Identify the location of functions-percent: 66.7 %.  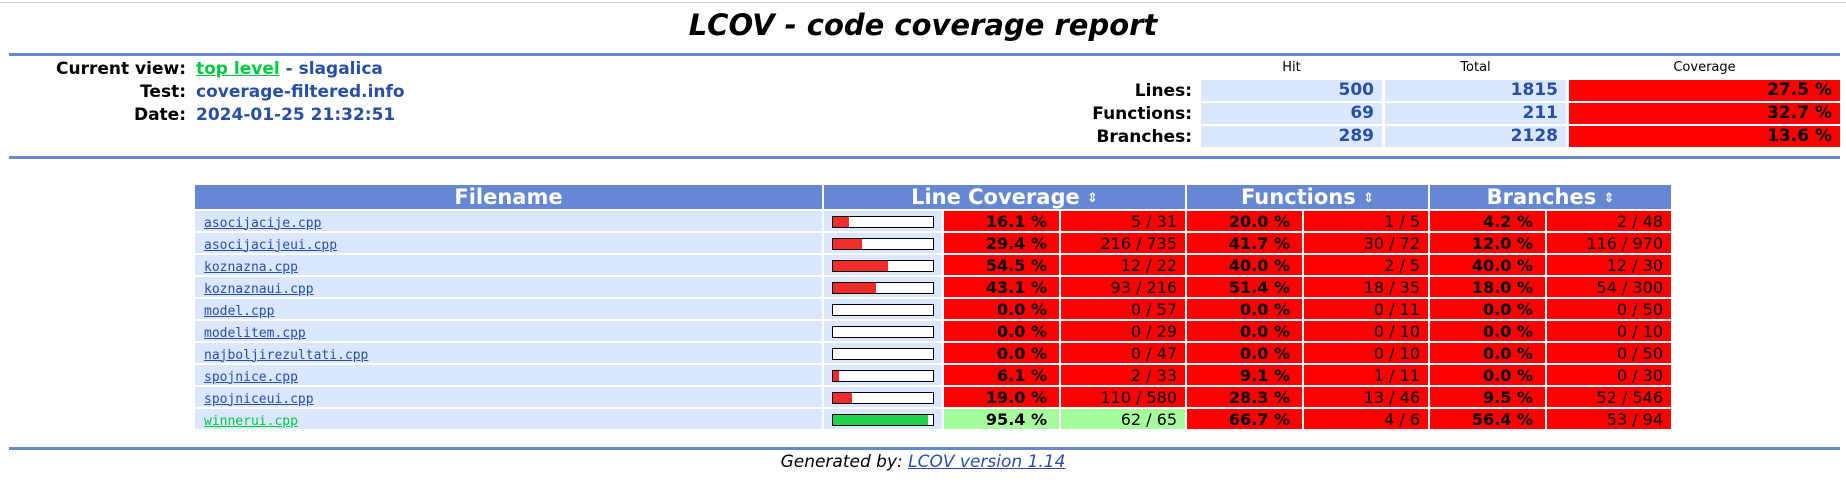
(1244, 419).